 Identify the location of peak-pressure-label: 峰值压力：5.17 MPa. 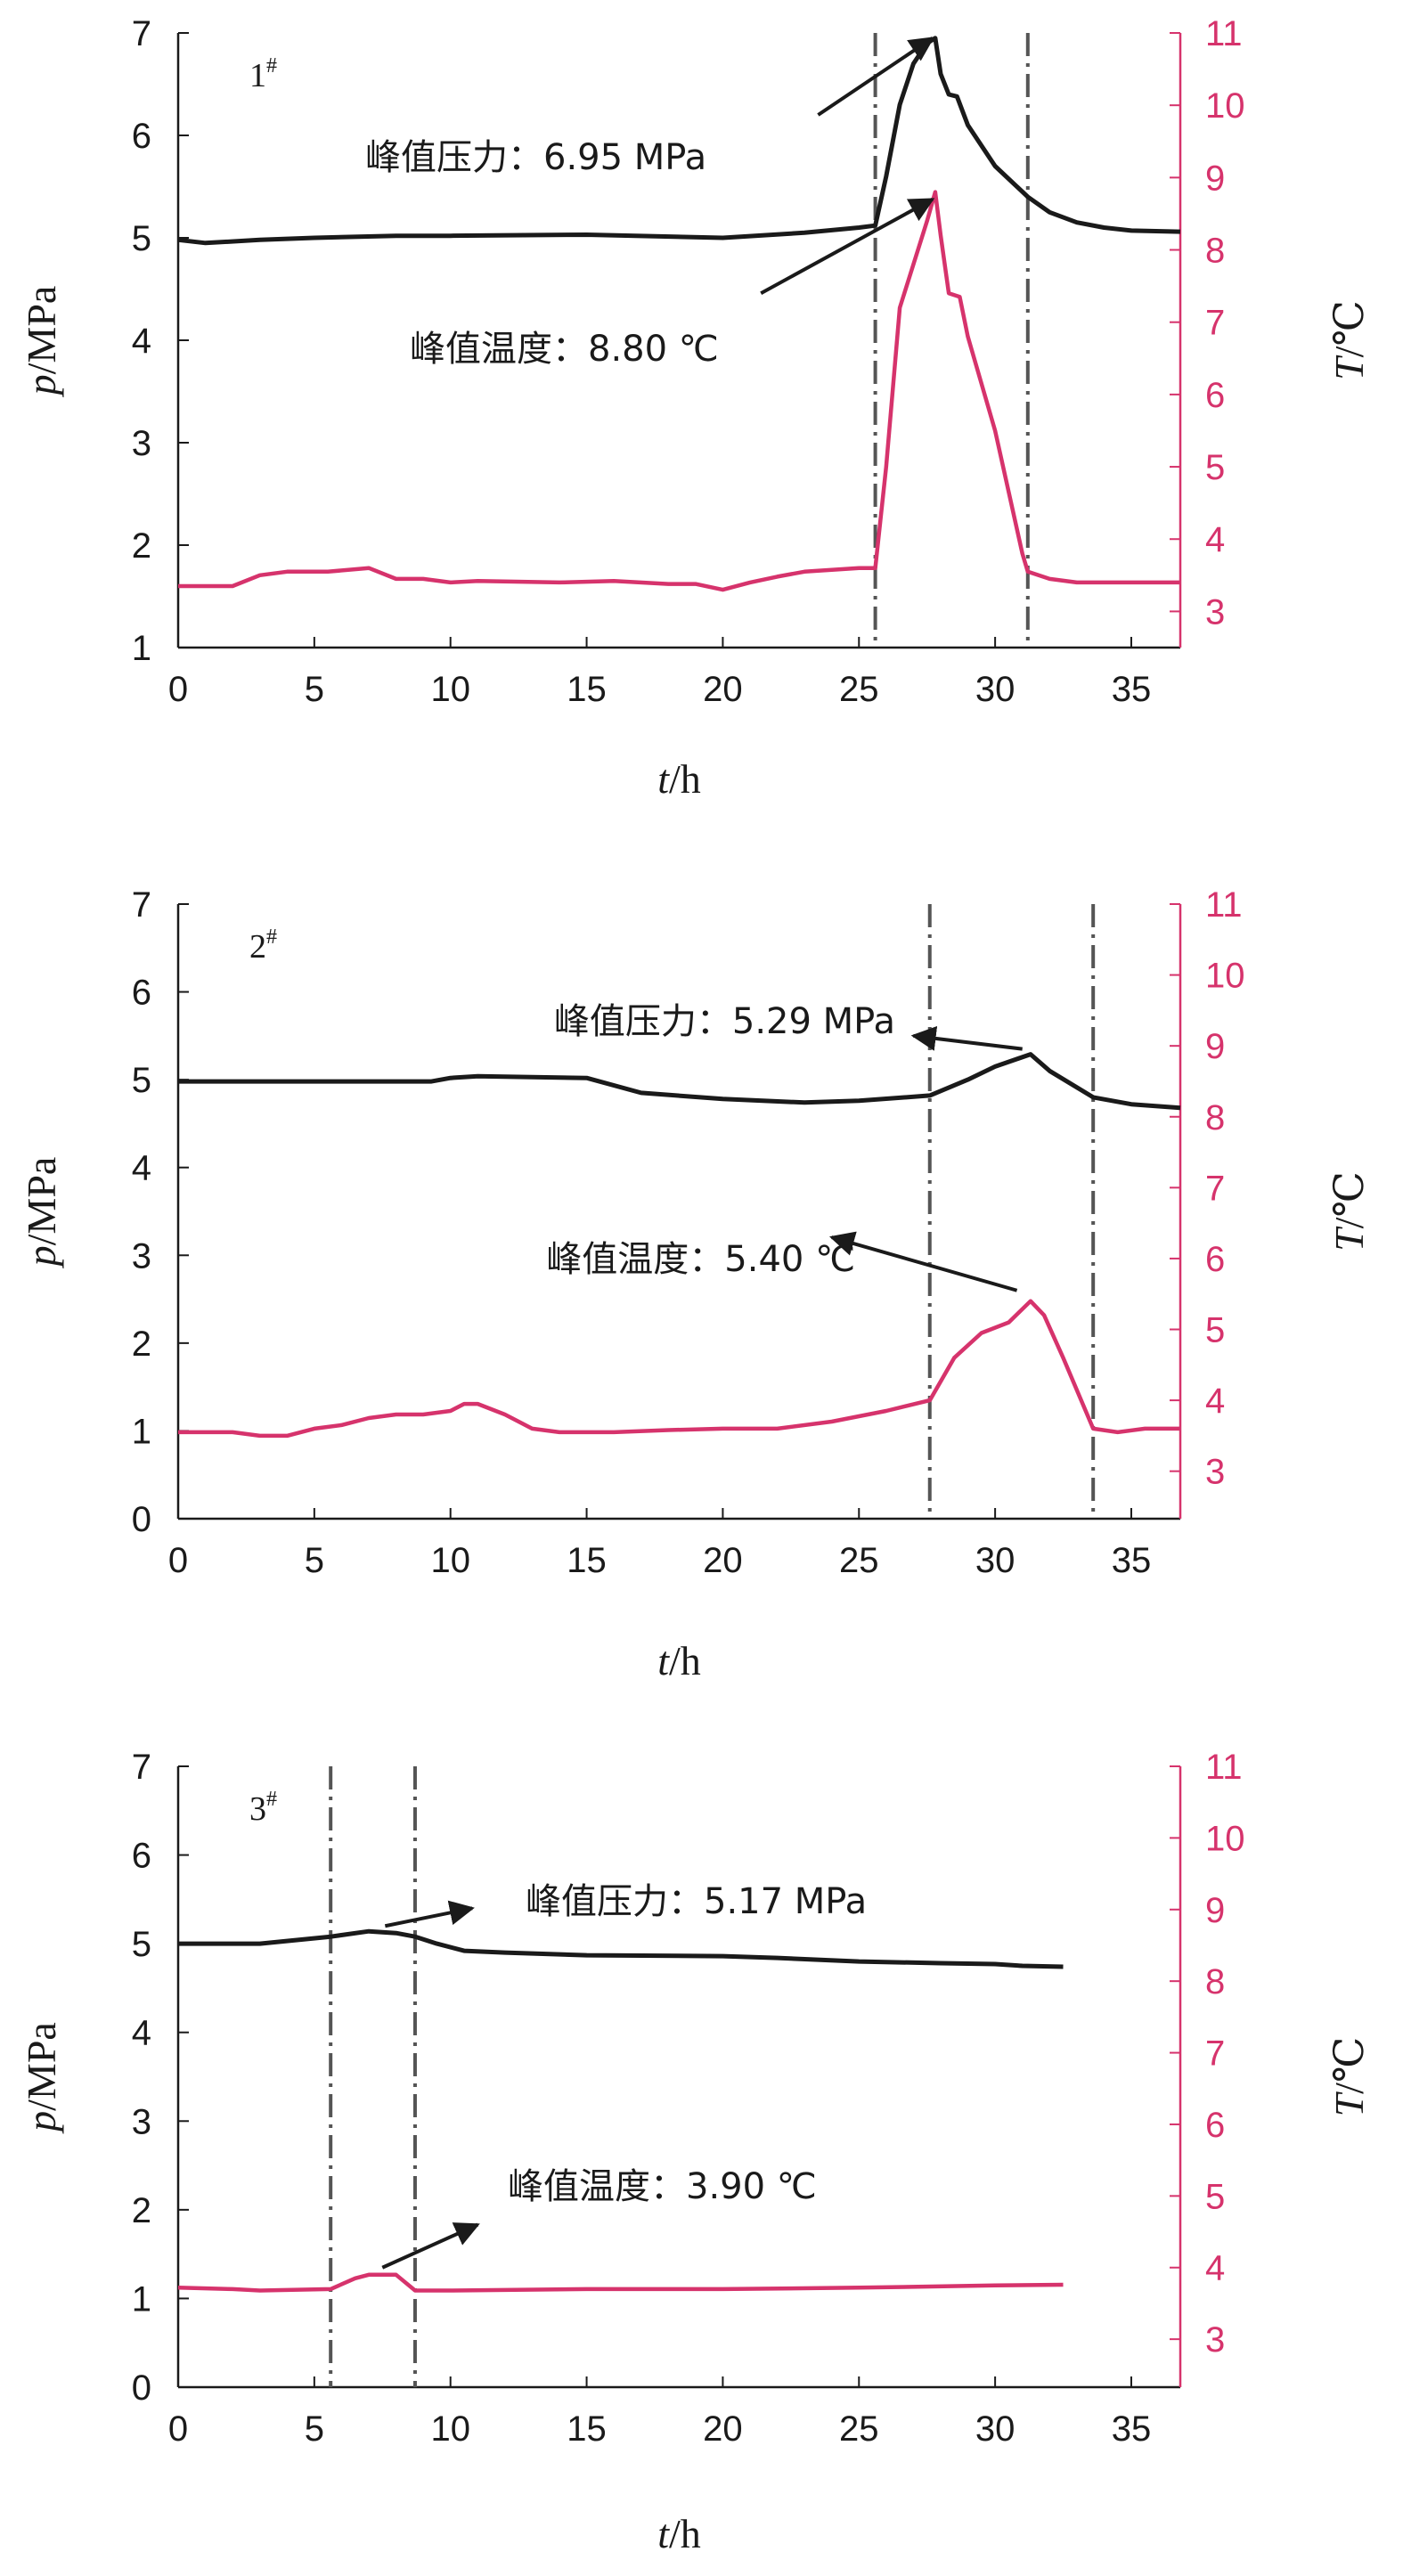
(696, 1901).